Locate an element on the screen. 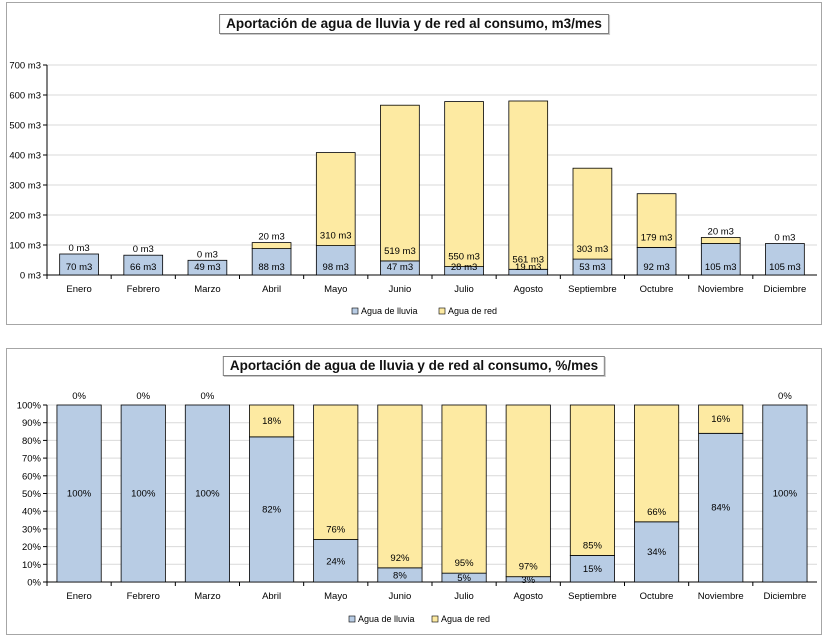 The width and height of the screenshot is (828, 643). data-label-agua-de-lluvia: 24% is located at coordinates (336, 561).